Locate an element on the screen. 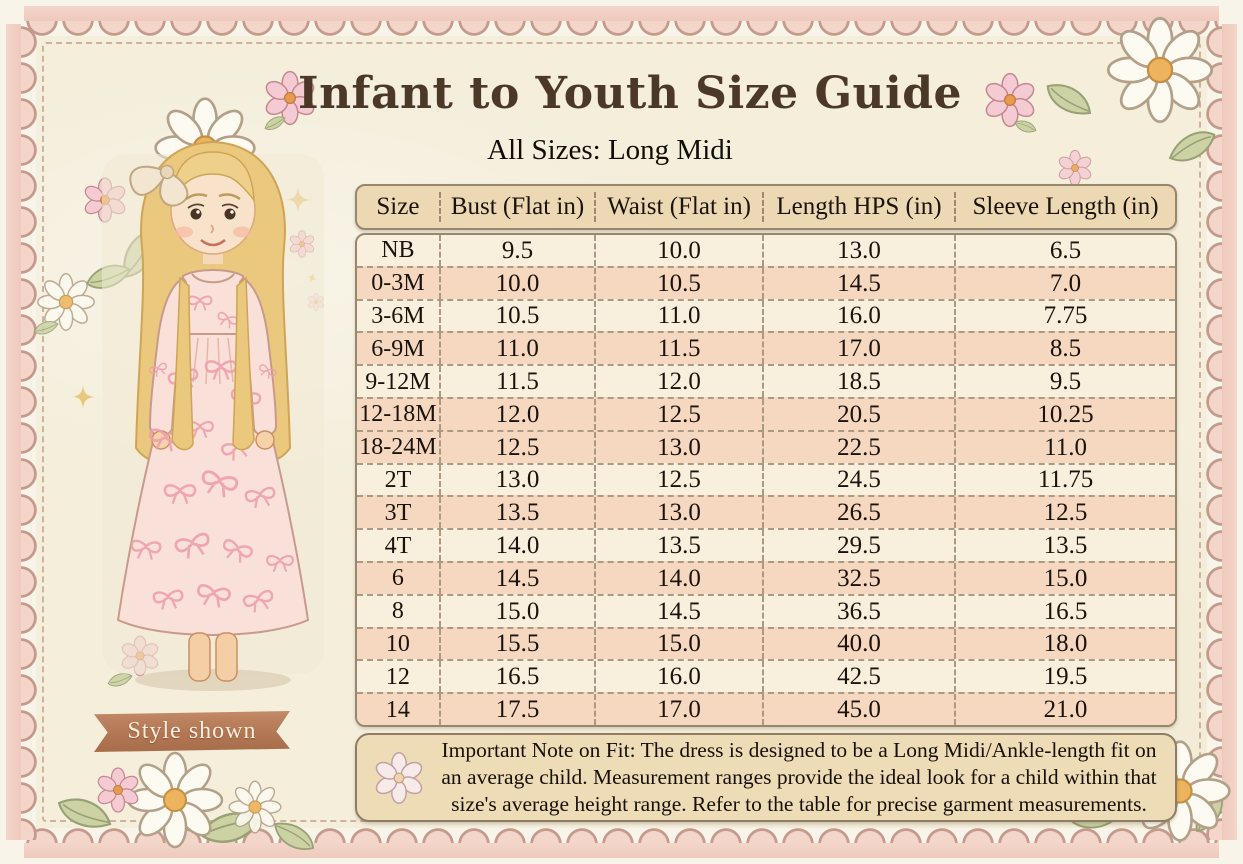 This screenshot has height=864, width=1243. style-shown-label: Style shown is located at coordinates (192, 731).